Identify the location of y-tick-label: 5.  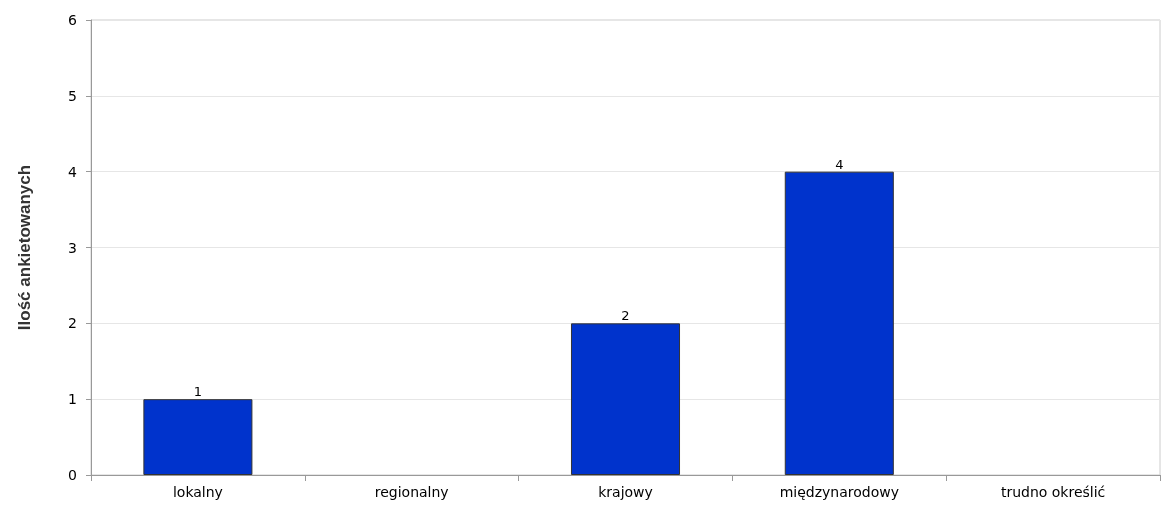
(72, 95).